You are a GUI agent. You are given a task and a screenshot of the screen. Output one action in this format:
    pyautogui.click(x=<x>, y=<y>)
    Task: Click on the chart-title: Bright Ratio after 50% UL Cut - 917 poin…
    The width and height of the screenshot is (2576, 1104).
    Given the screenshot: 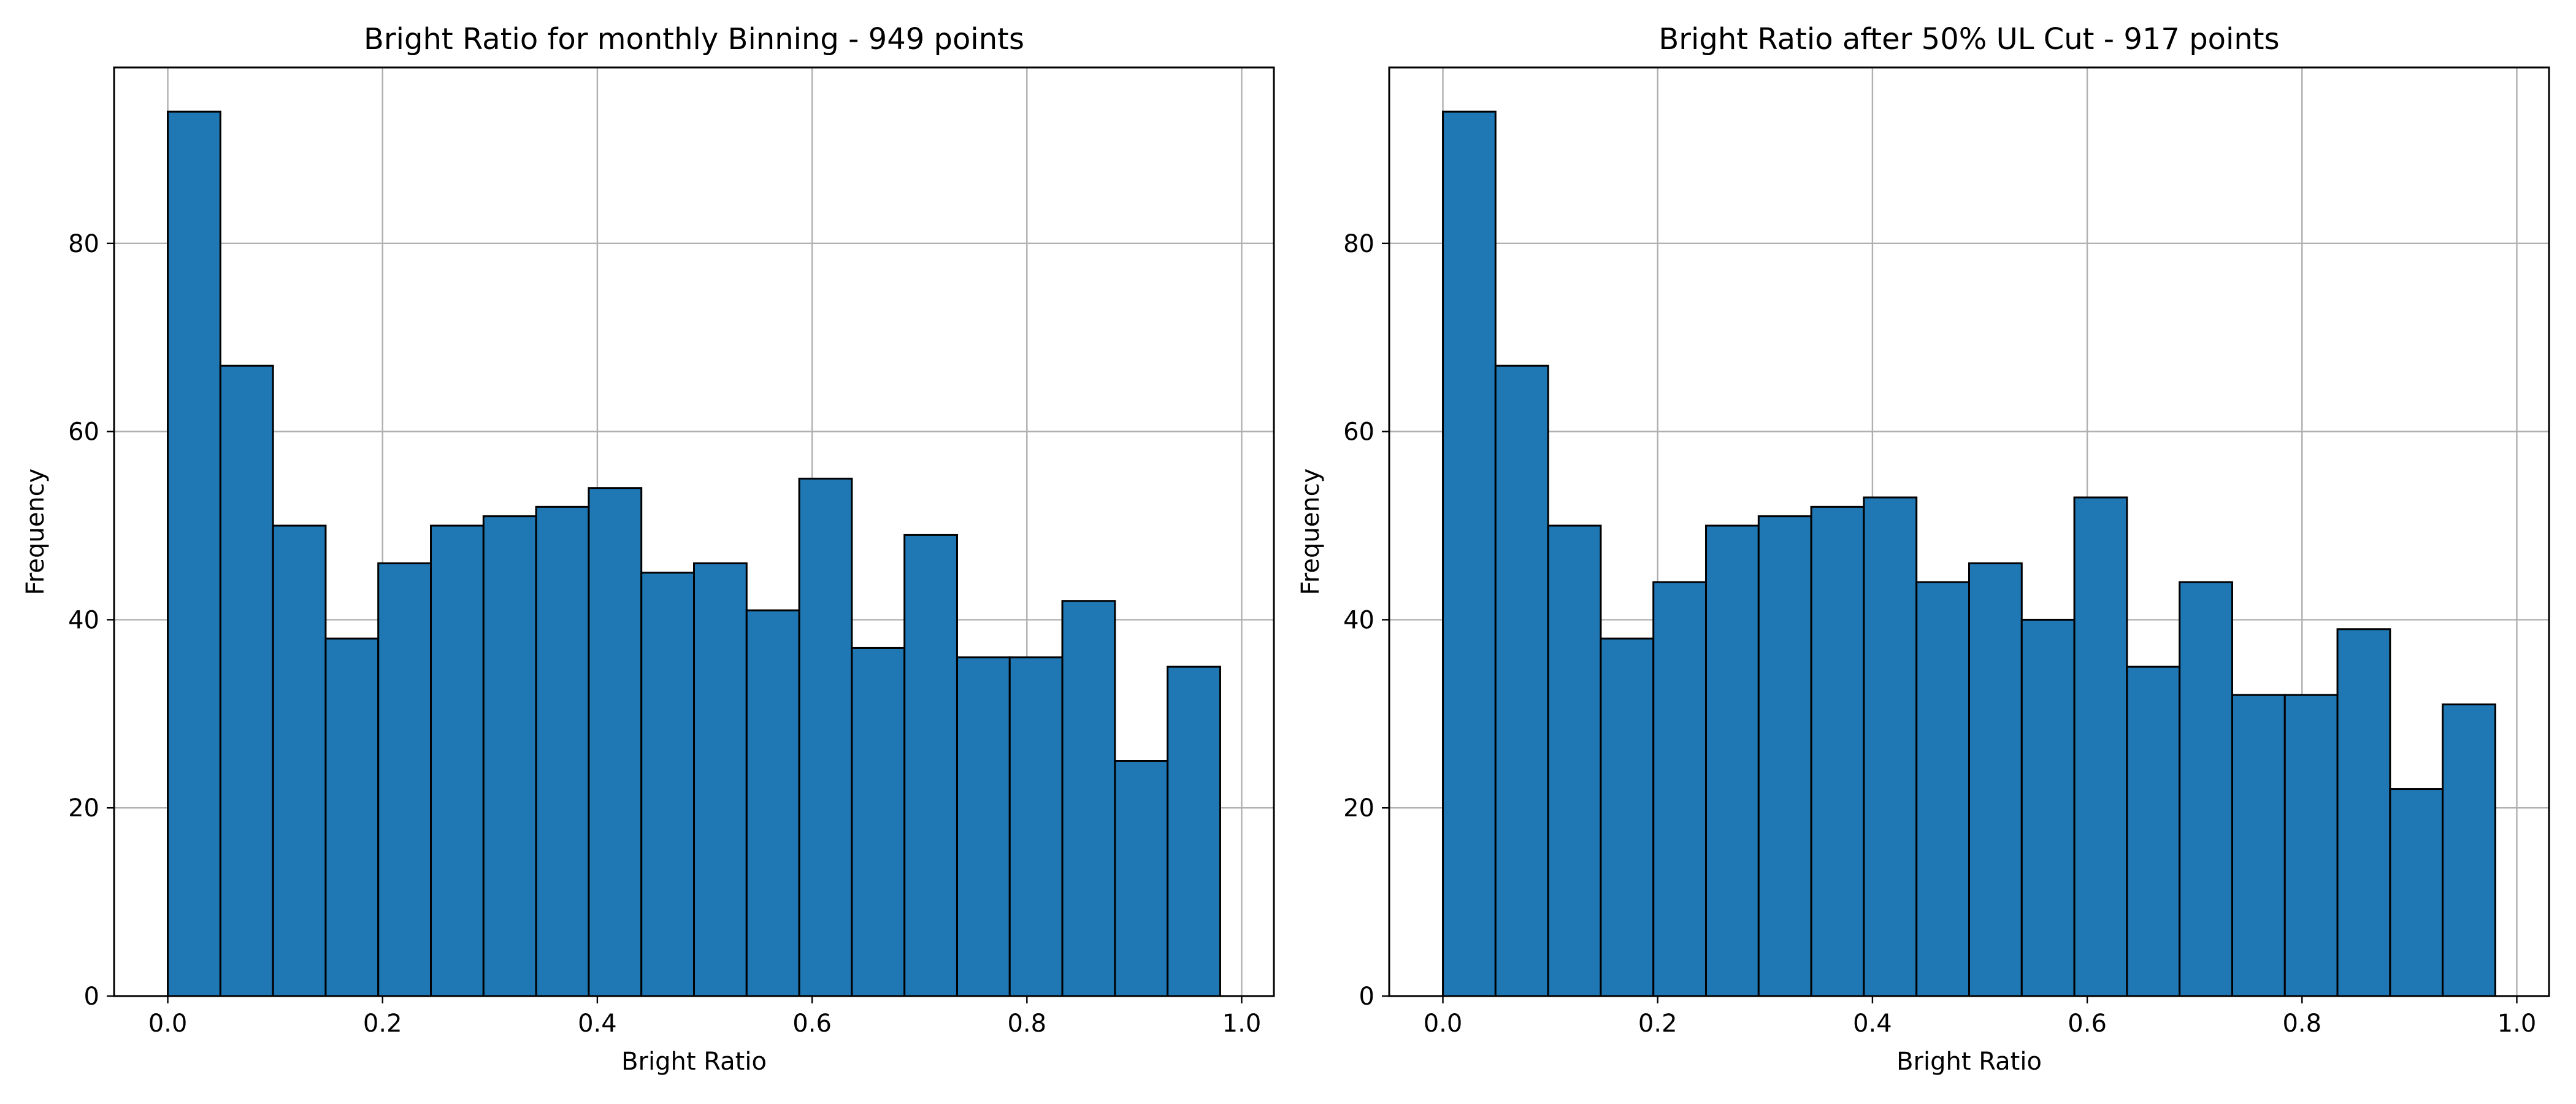 What is the action you would take?
    pyautogui.click(x=1968, y=39)
    